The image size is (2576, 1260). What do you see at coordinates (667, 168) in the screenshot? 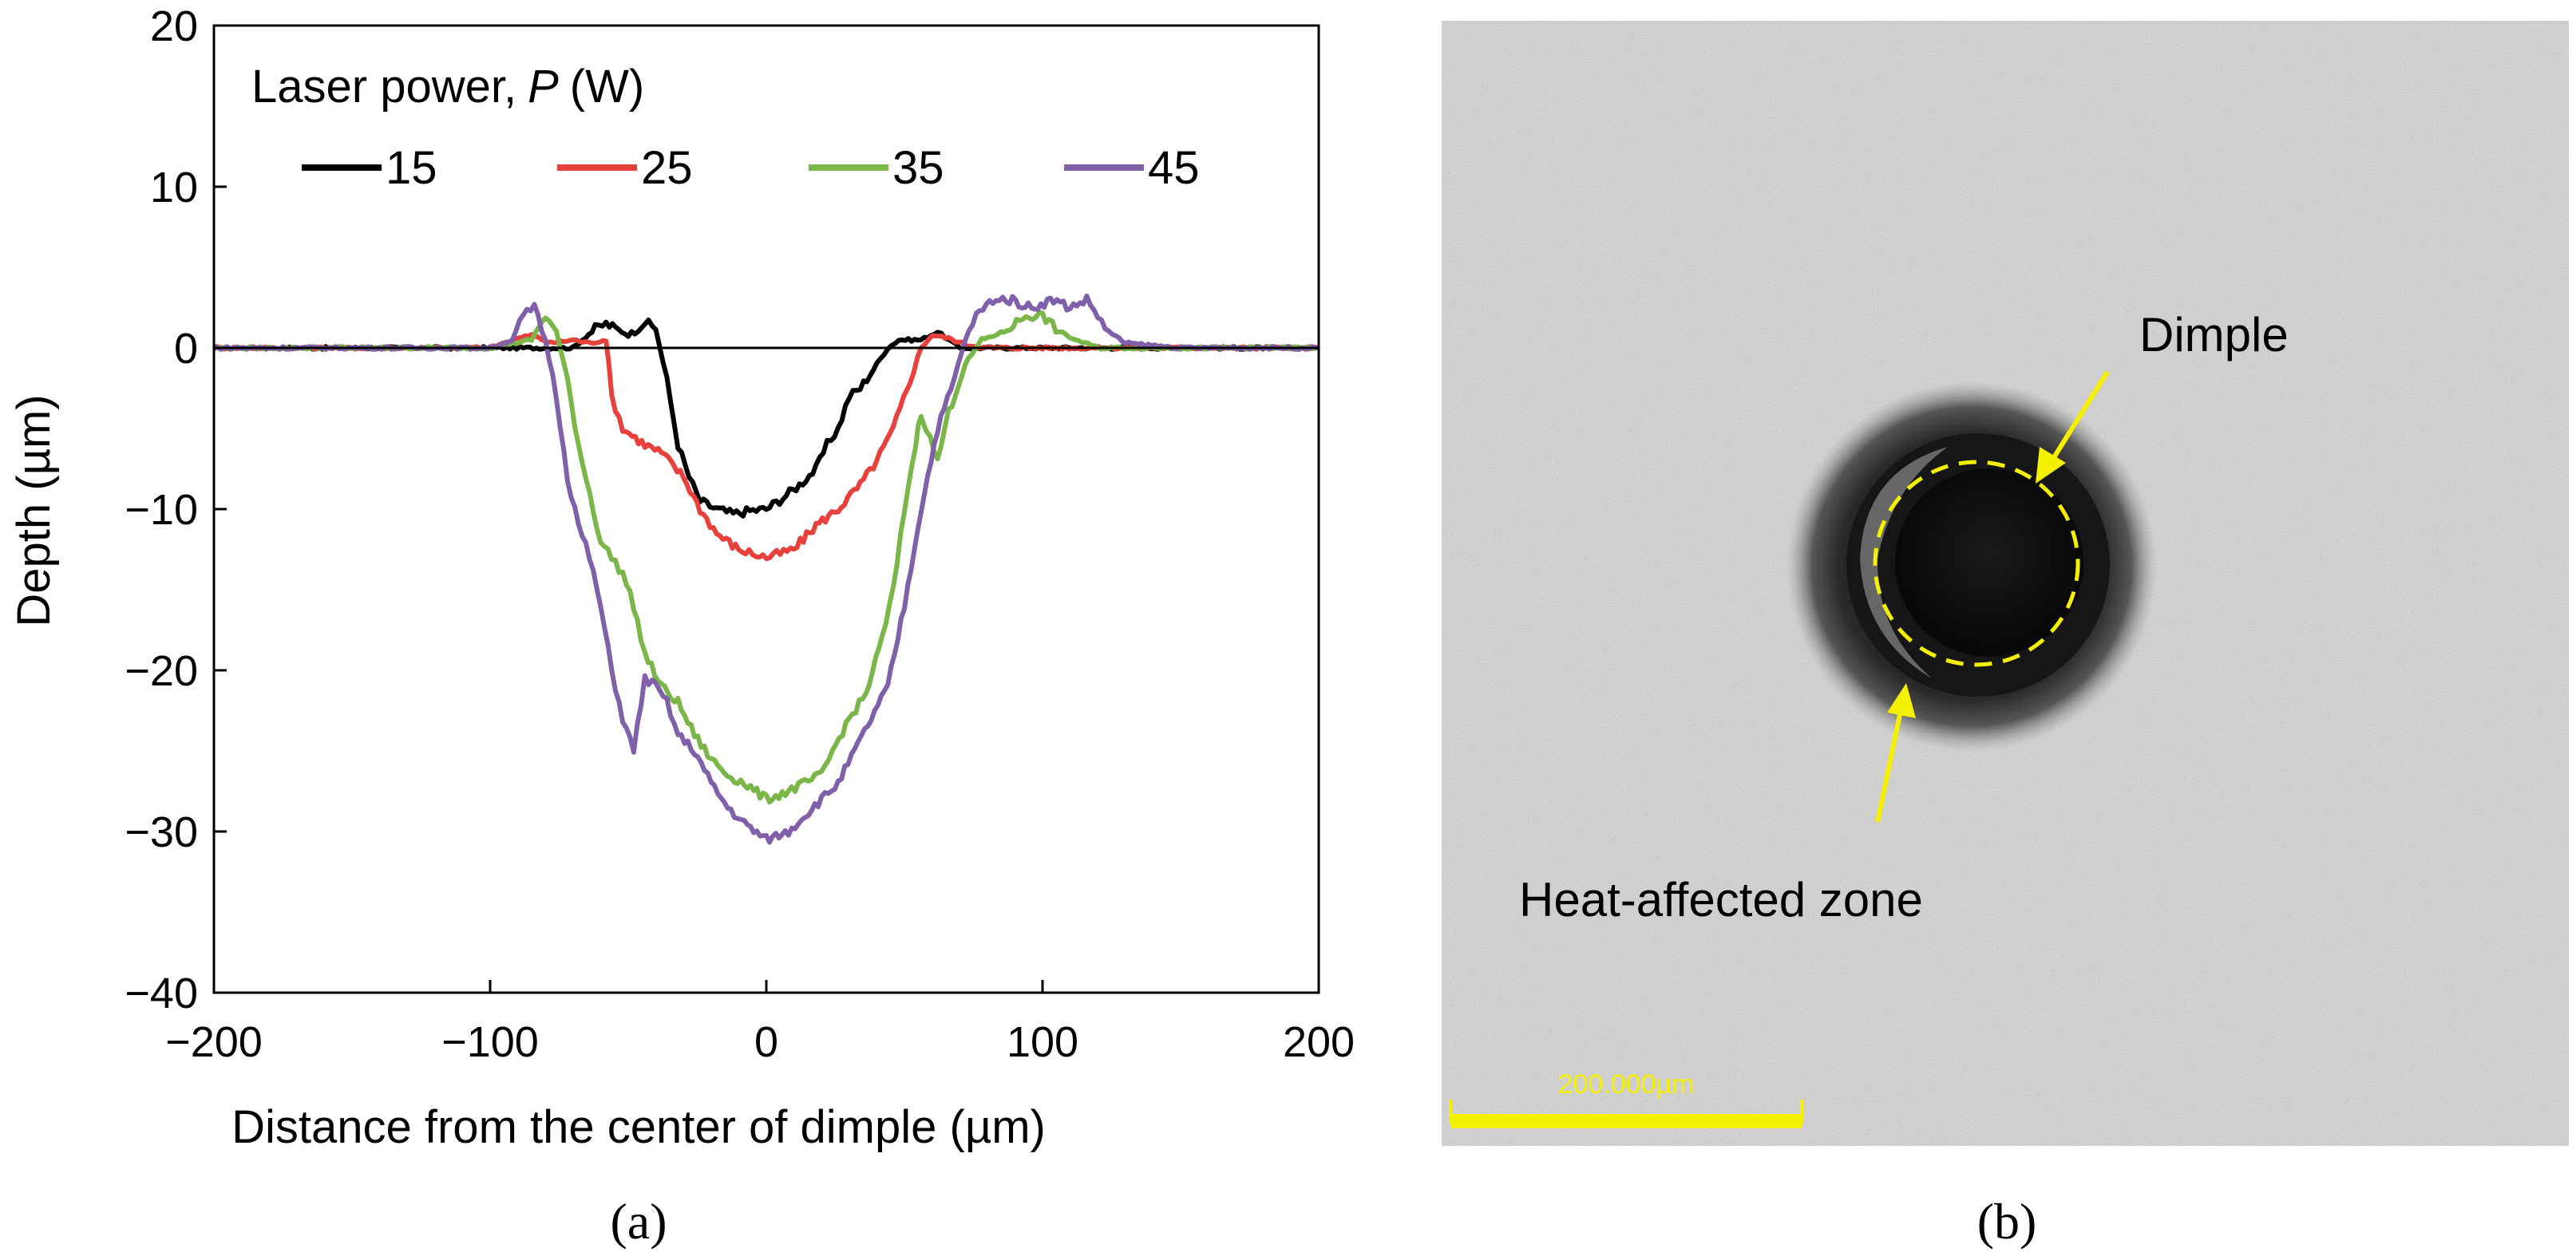
I see `legend-label-25: 25` at bounding box center [667, 168].